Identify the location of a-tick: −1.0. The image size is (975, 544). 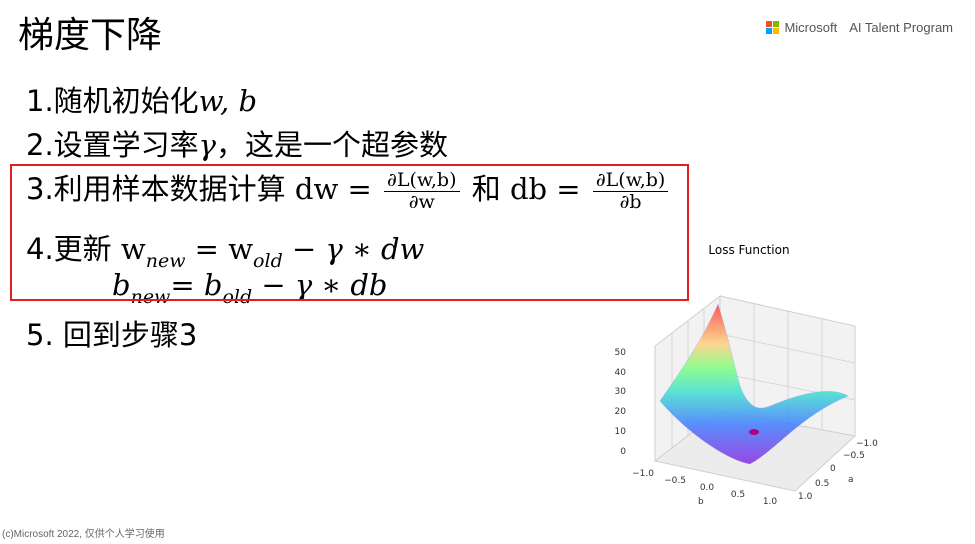
(867, 444).